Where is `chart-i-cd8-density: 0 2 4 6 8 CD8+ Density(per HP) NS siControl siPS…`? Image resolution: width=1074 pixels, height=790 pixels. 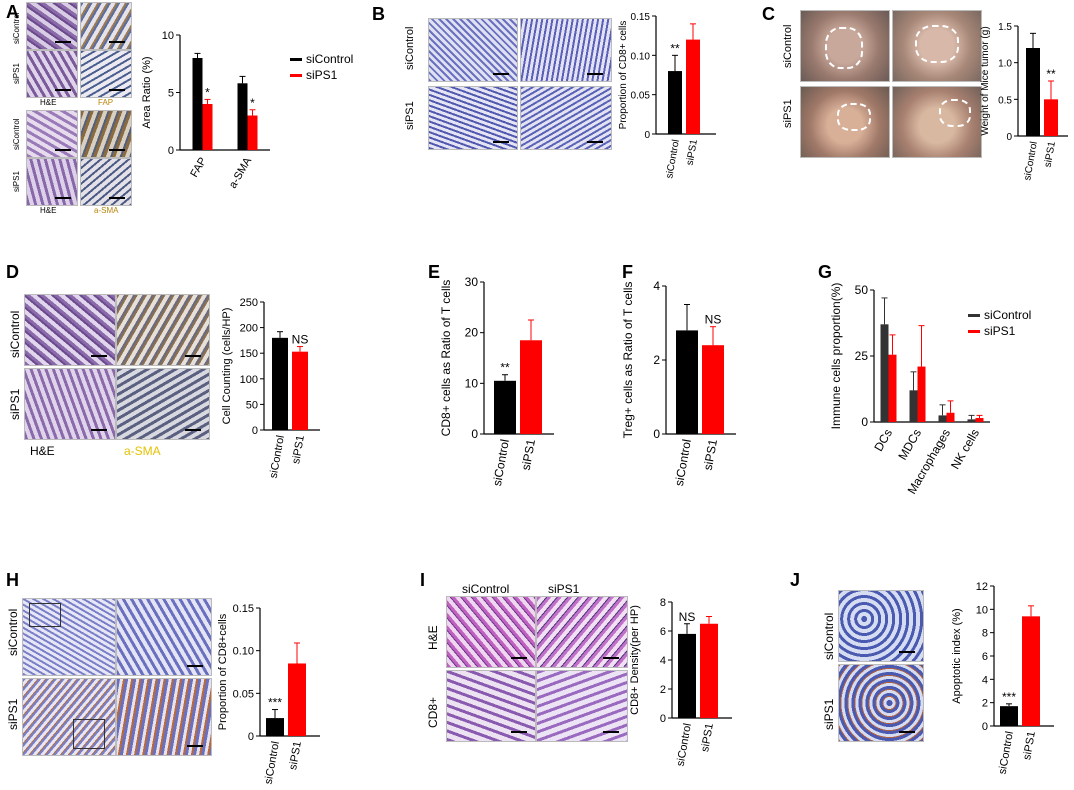 chart-i-cd8-density: 0 2 4 6 8 CD8+ Density(per HP) NS siControl siPS… is located at coordinates (680, 682).